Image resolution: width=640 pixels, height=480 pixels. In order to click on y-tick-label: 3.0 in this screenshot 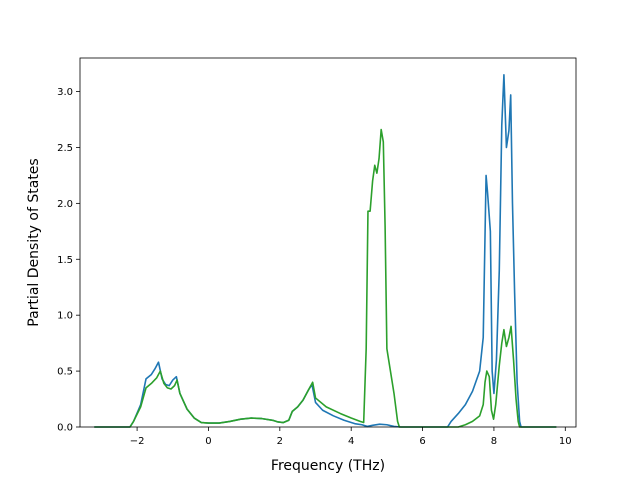, I will do `click(65, 92)`.